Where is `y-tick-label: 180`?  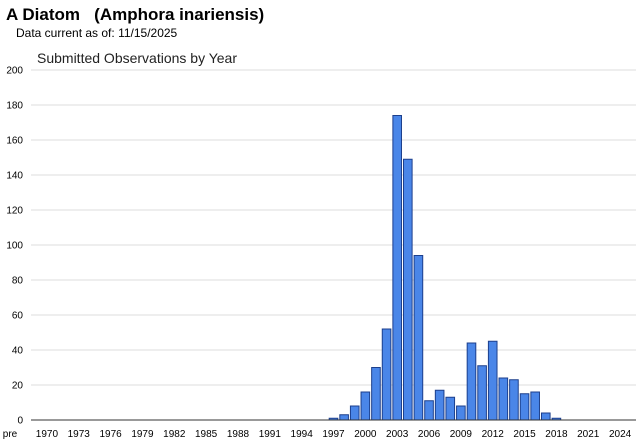 y-tick-label: 180 is located at coordinates (14, 106).